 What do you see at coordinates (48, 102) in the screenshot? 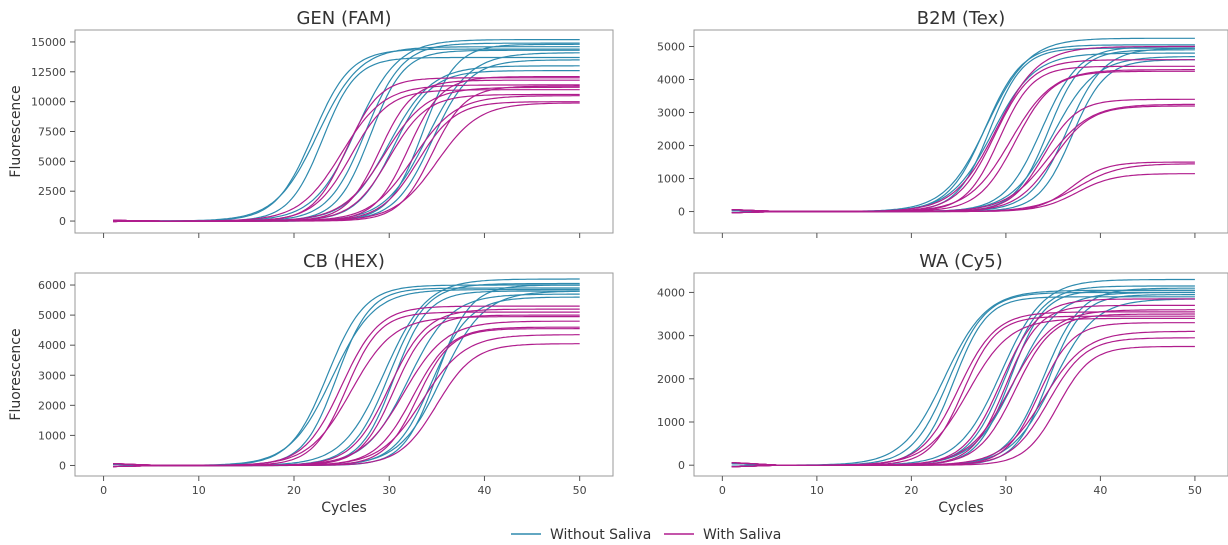
I see `y-tick-label: 10000` at bounding box center [48, 102].